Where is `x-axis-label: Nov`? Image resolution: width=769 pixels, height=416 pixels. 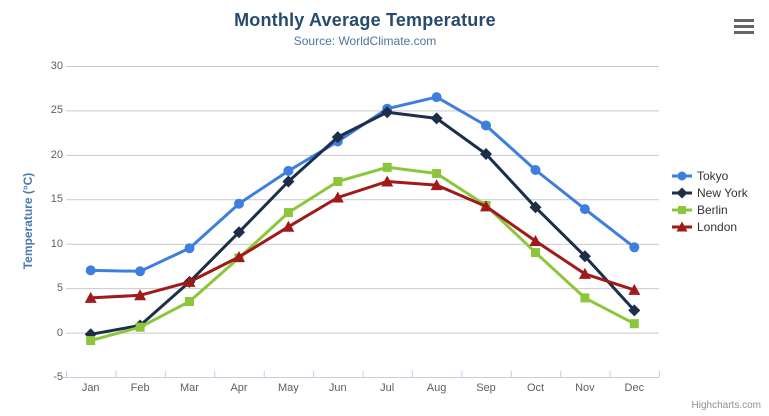
x-axis-label: Nov is located at coordinates (585, 388).